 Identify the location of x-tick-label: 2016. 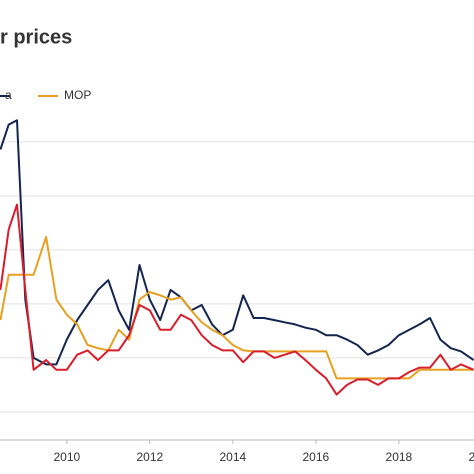
(316, 457).